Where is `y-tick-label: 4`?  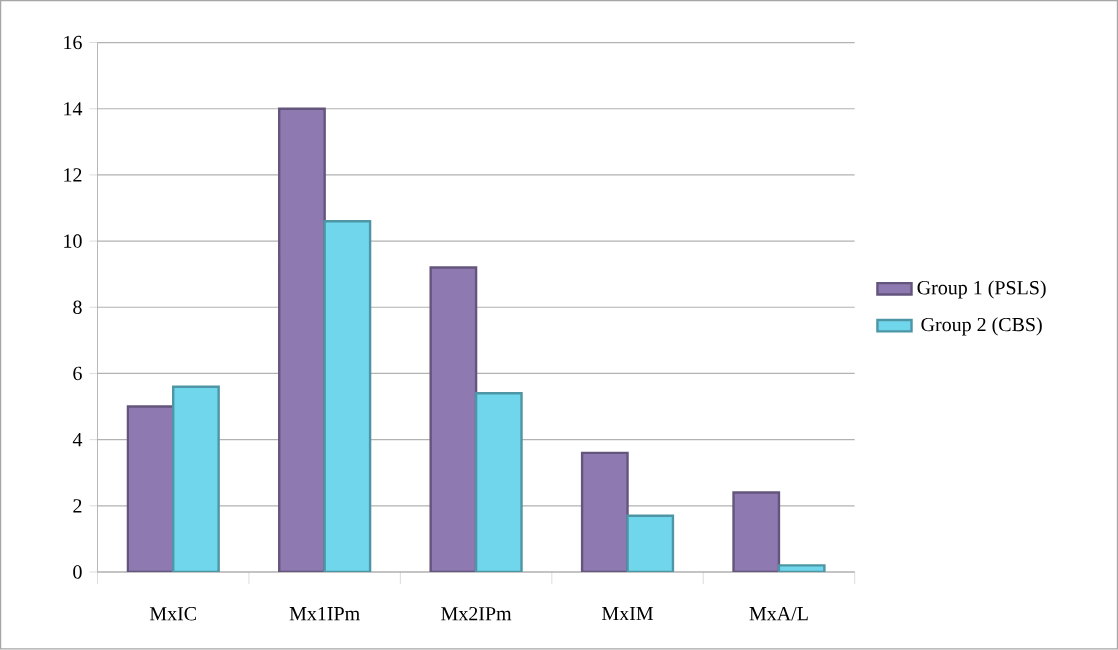
y-tick-label: 4 is located at coordinates (77, 440).